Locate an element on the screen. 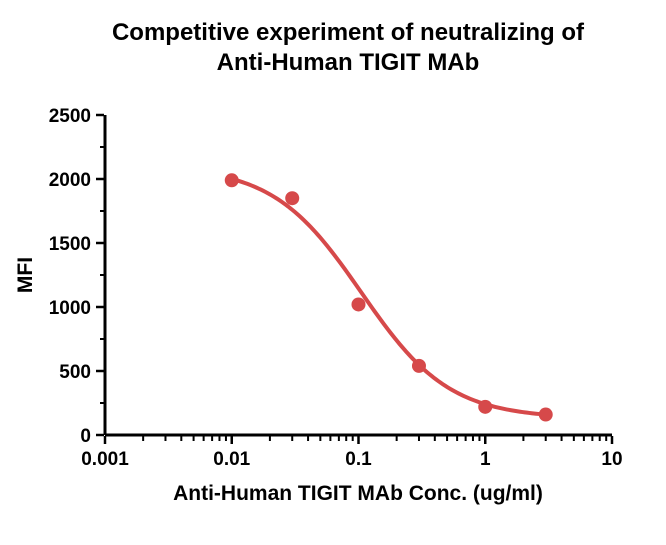  x-tick-label: 10 is located at coordinates (611, 459).